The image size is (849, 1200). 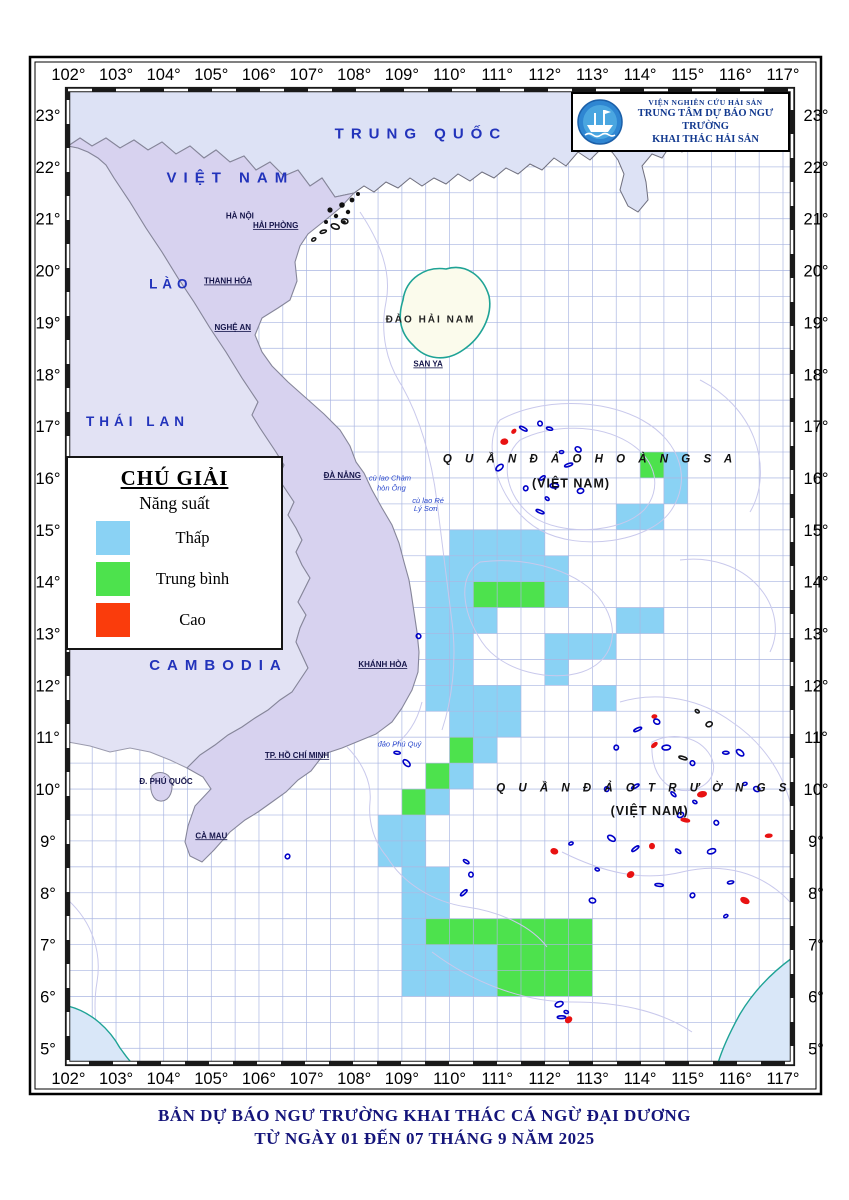 I want to click on lon-tick-label-top: 105°, so click(x=211, y=75).